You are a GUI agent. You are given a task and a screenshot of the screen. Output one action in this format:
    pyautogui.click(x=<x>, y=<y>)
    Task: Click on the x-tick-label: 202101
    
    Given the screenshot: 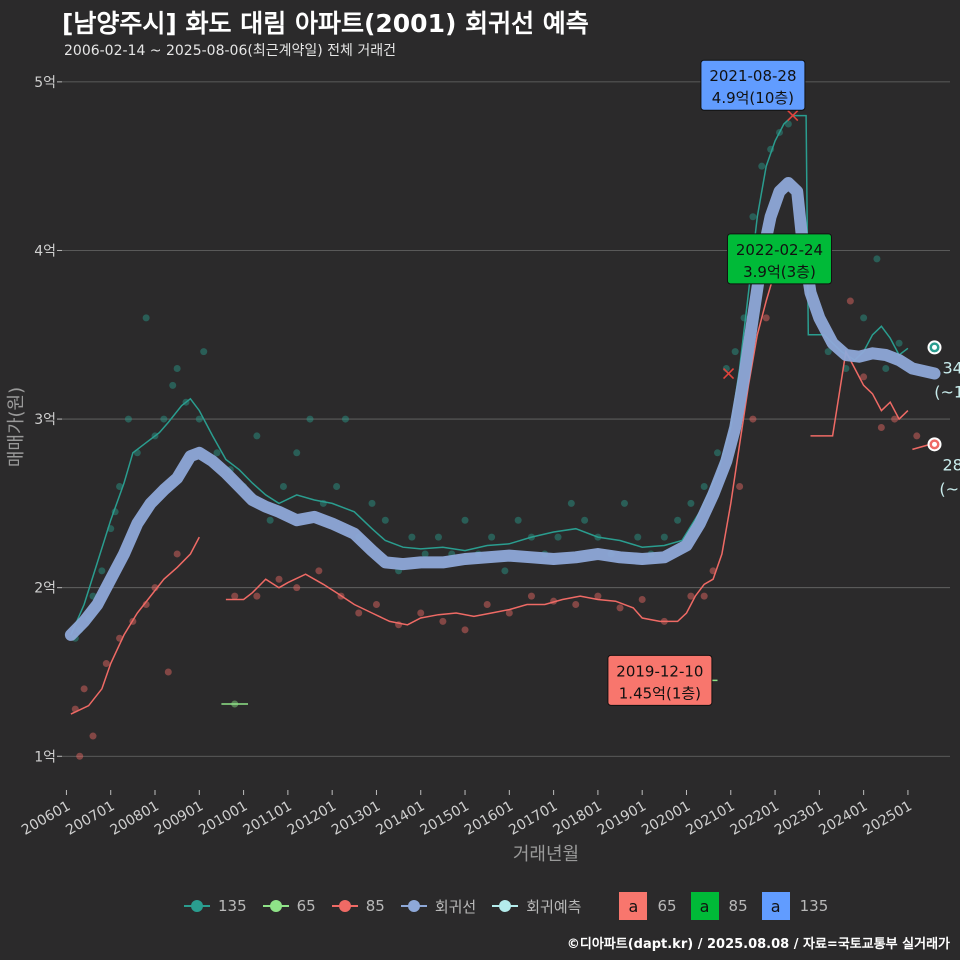 What is the action you would take?
    pyautogui.click(x=710, y=818)
    